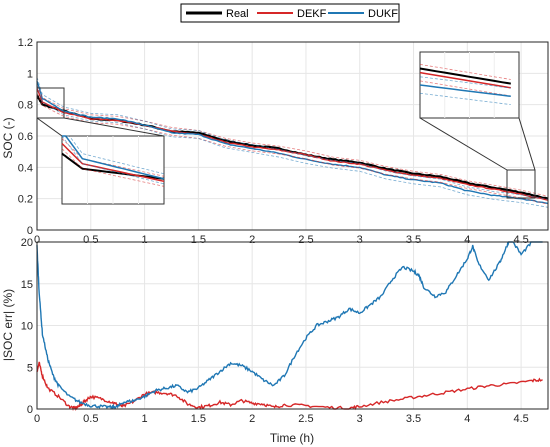 Image resolution: width=550 pixels, height=447 pixels. What do you see at coordinates (305, 419) in the screenshot?
I see `error-xtick-label: 2.5` at bounding box center [305, 419].